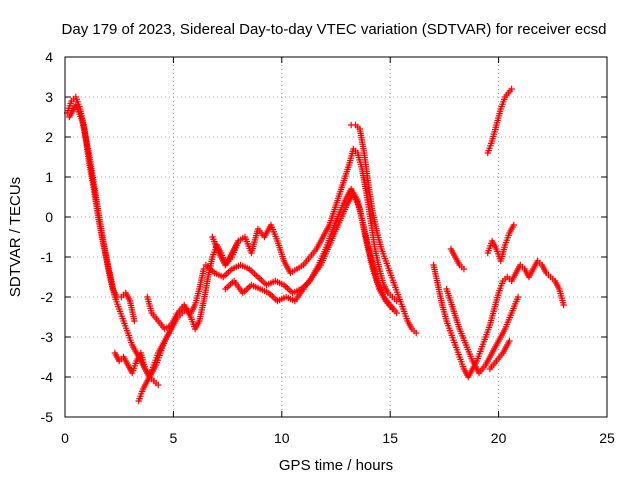 The width and height of the screenshot is (640, 480). What do you see at coordinates (282, 438) in the screenshot?
I see `x-tick-label: 10` at bounding box center [282, 438].